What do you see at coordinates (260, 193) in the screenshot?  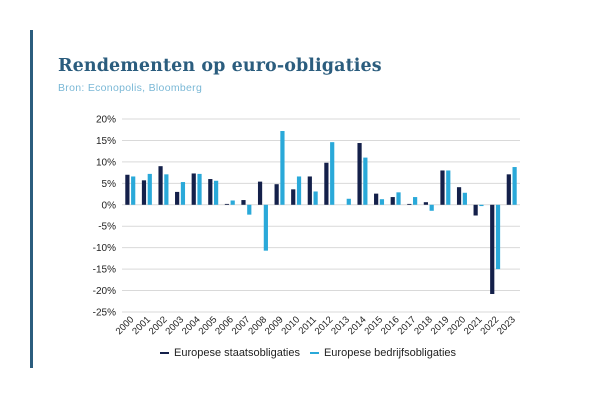 I see `bar-gov-2008` at bounding box center [260, 193].